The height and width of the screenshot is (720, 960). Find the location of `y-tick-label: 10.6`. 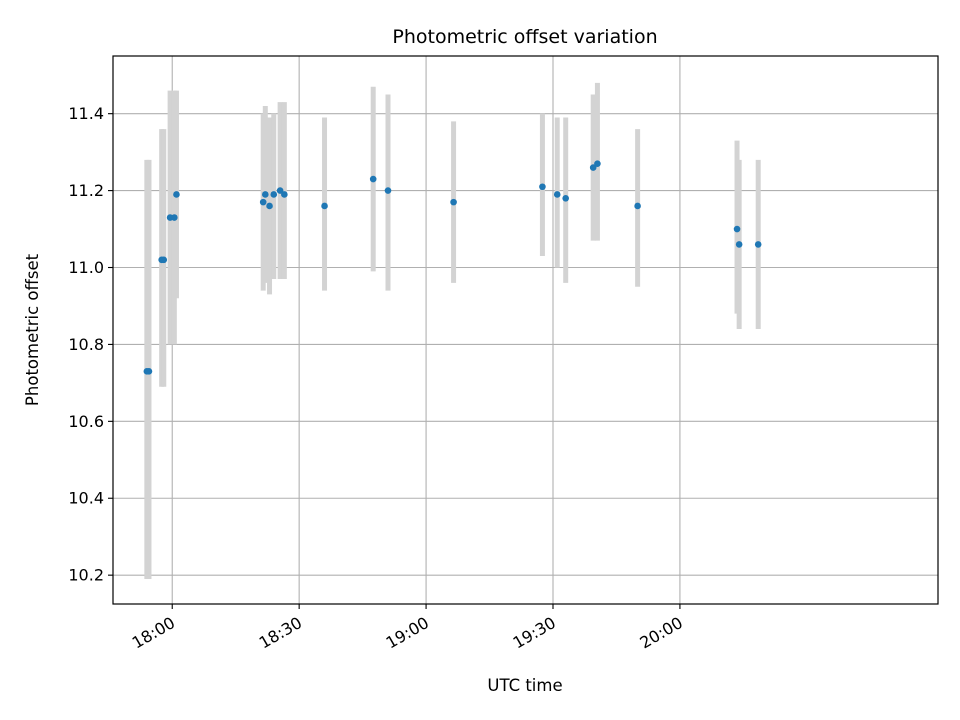

y-tick-label: 10.6 is located at coordinates (86, 421).